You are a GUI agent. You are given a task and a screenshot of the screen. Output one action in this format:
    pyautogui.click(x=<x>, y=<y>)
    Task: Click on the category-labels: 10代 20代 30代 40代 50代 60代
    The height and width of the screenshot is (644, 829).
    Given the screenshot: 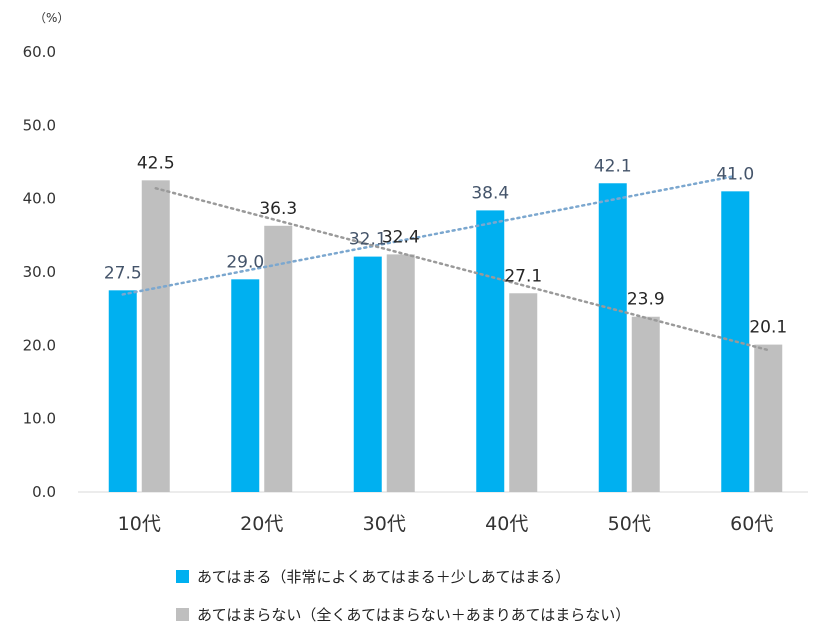 What is the action you would take?
    pyautogui.click(x=446, y=524)
    